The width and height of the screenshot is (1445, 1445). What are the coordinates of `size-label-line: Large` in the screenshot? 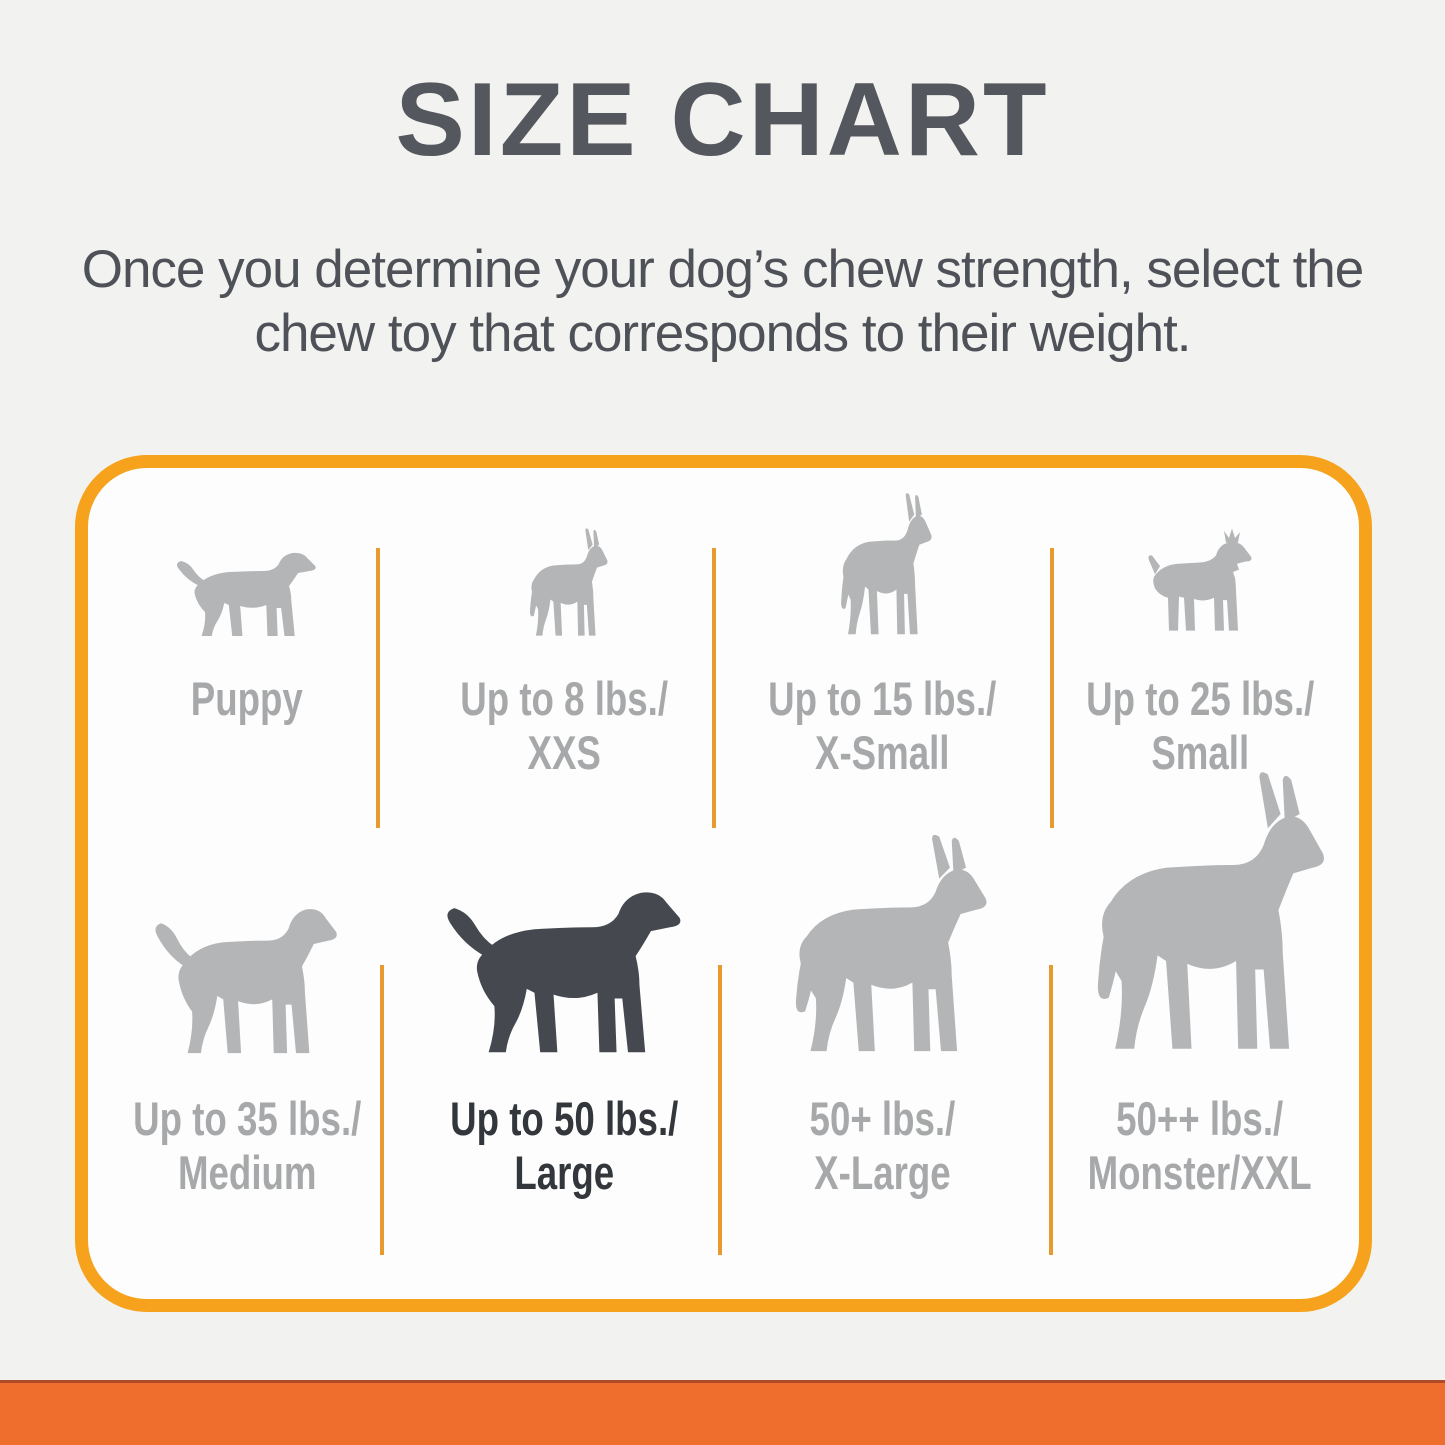 It's located at (564, 1172).